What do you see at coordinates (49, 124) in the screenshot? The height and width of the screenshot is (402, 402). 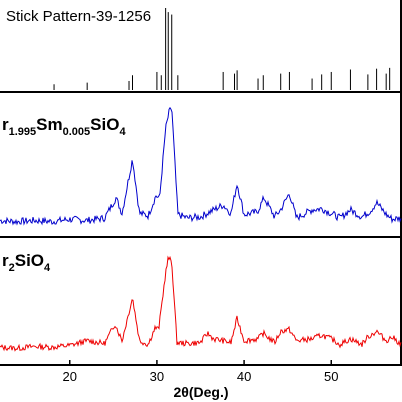 I see `label-mid: Sm` at bounding box center [49, 124].